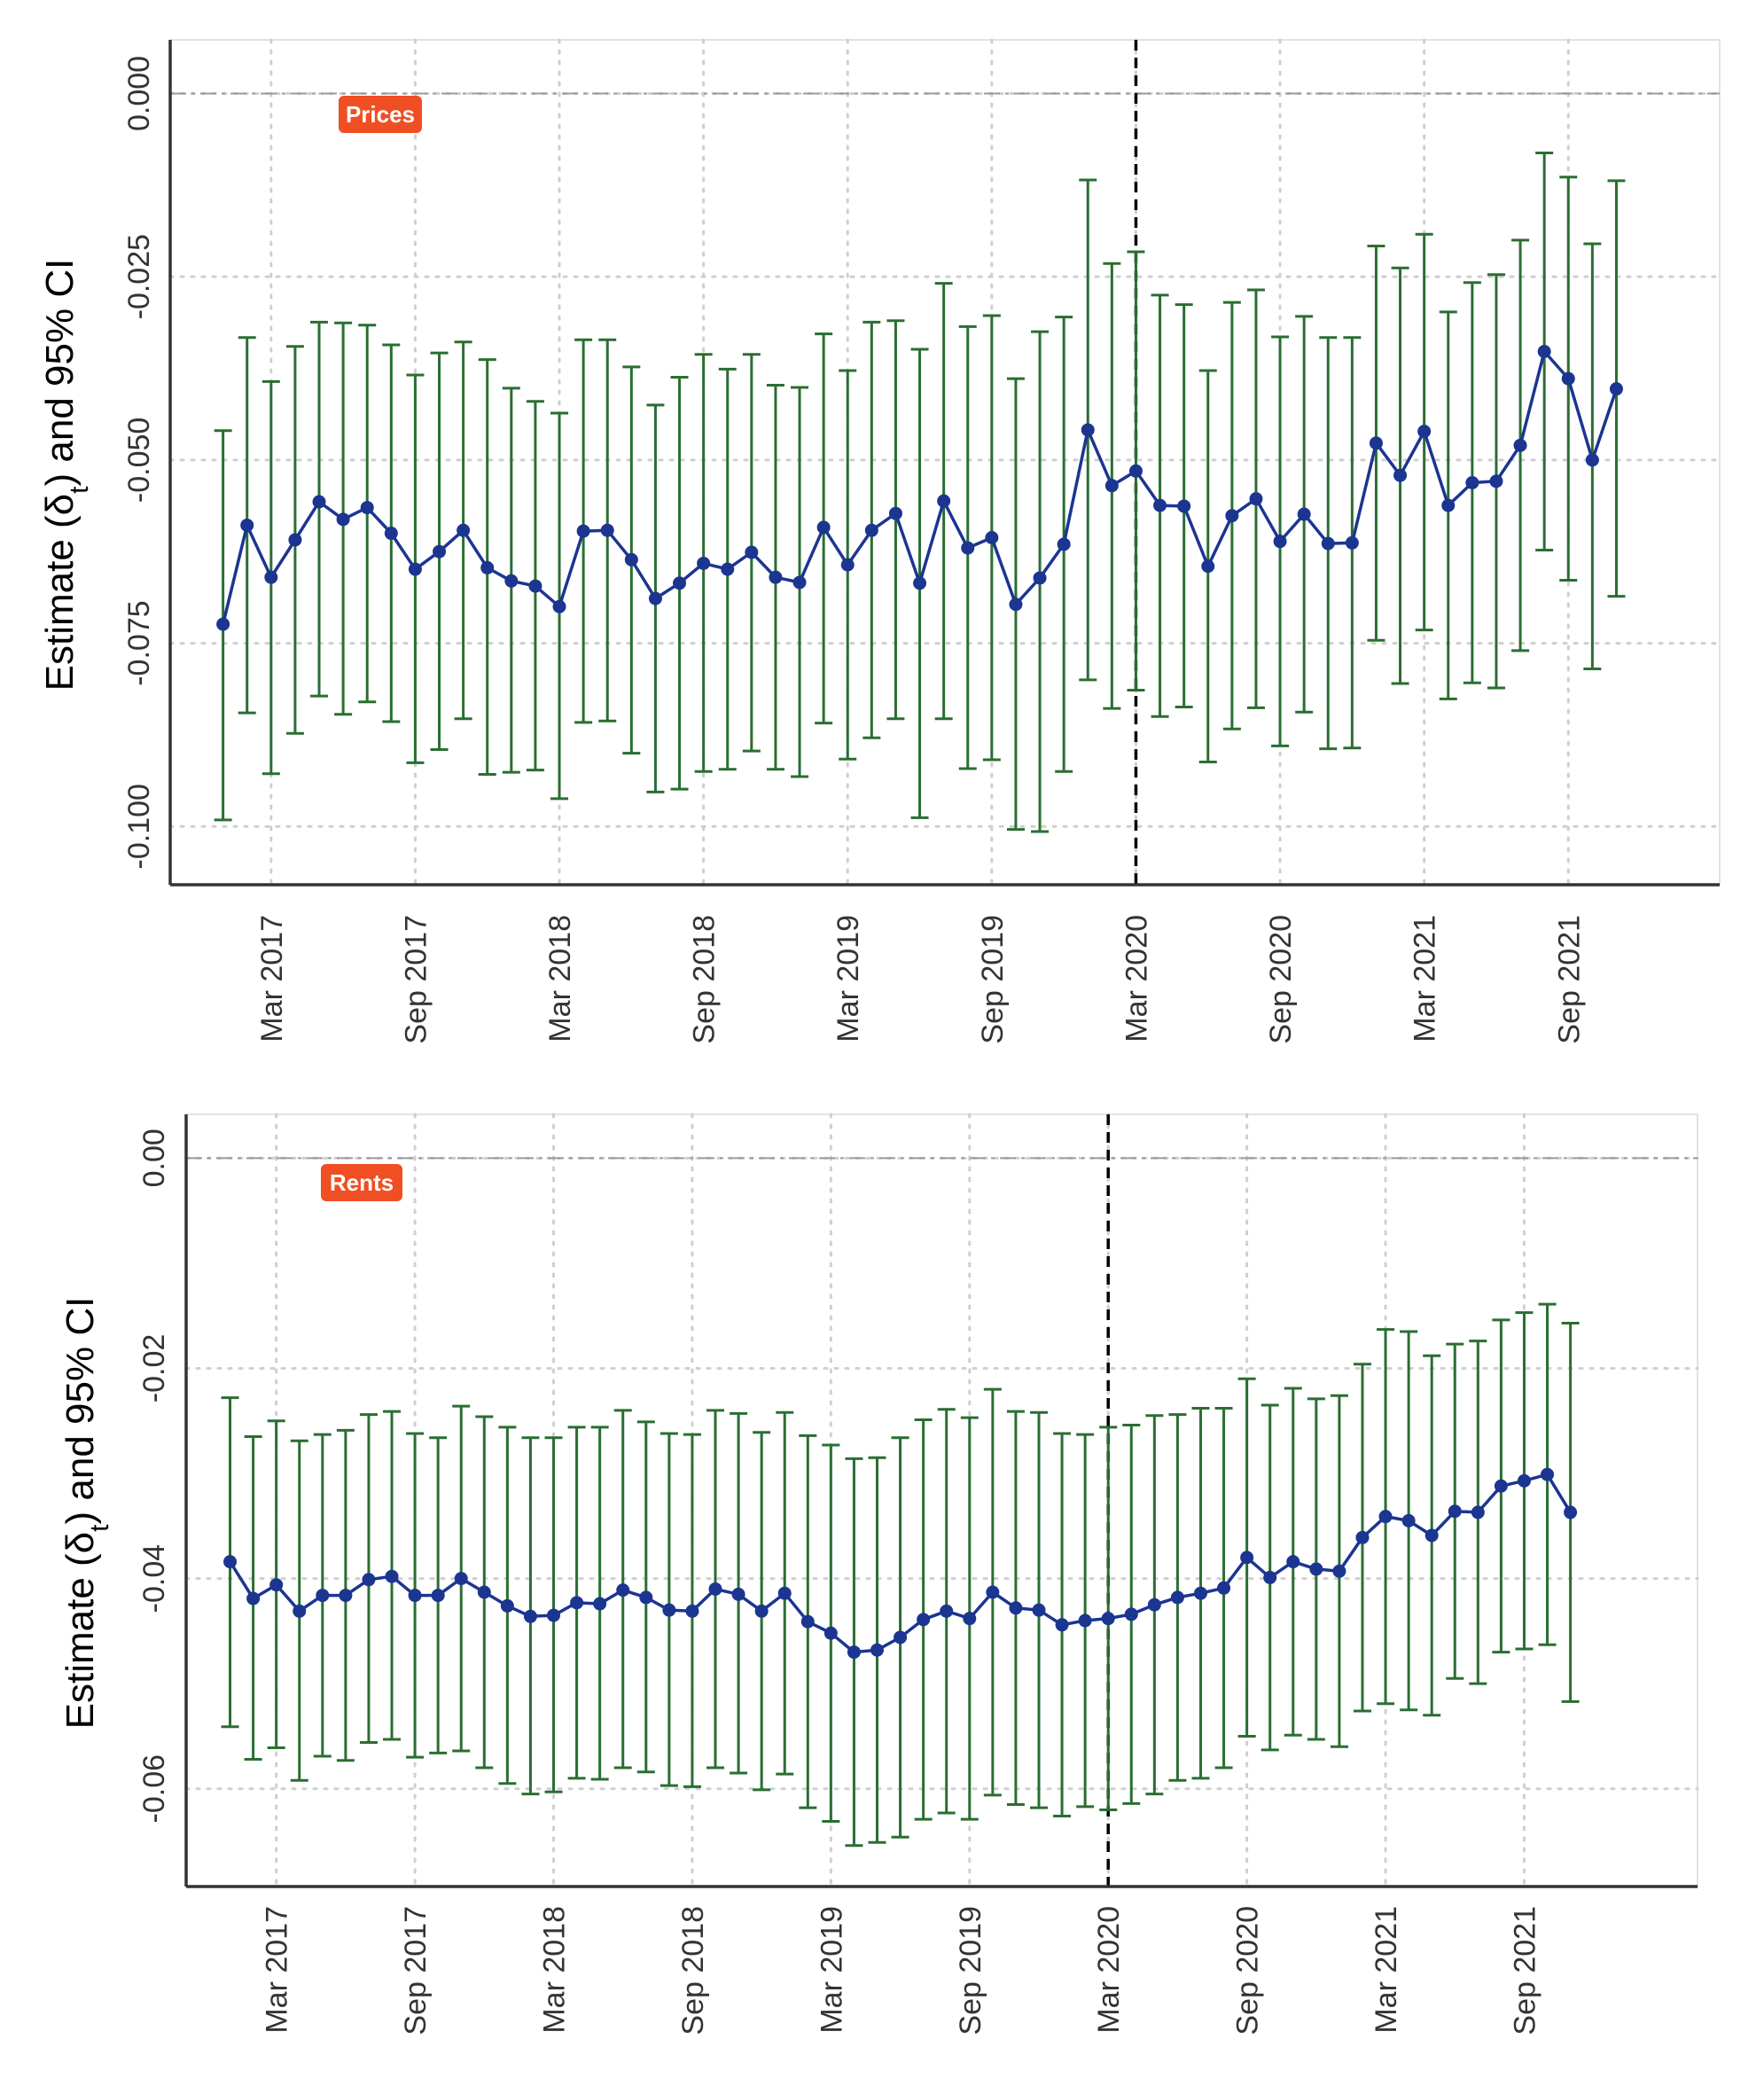 This screenshot has width=1764, height=2086. Describe the element at coordinates (139, 276) in the screenshot. I see `y-tick-label: -0.025` at that location.